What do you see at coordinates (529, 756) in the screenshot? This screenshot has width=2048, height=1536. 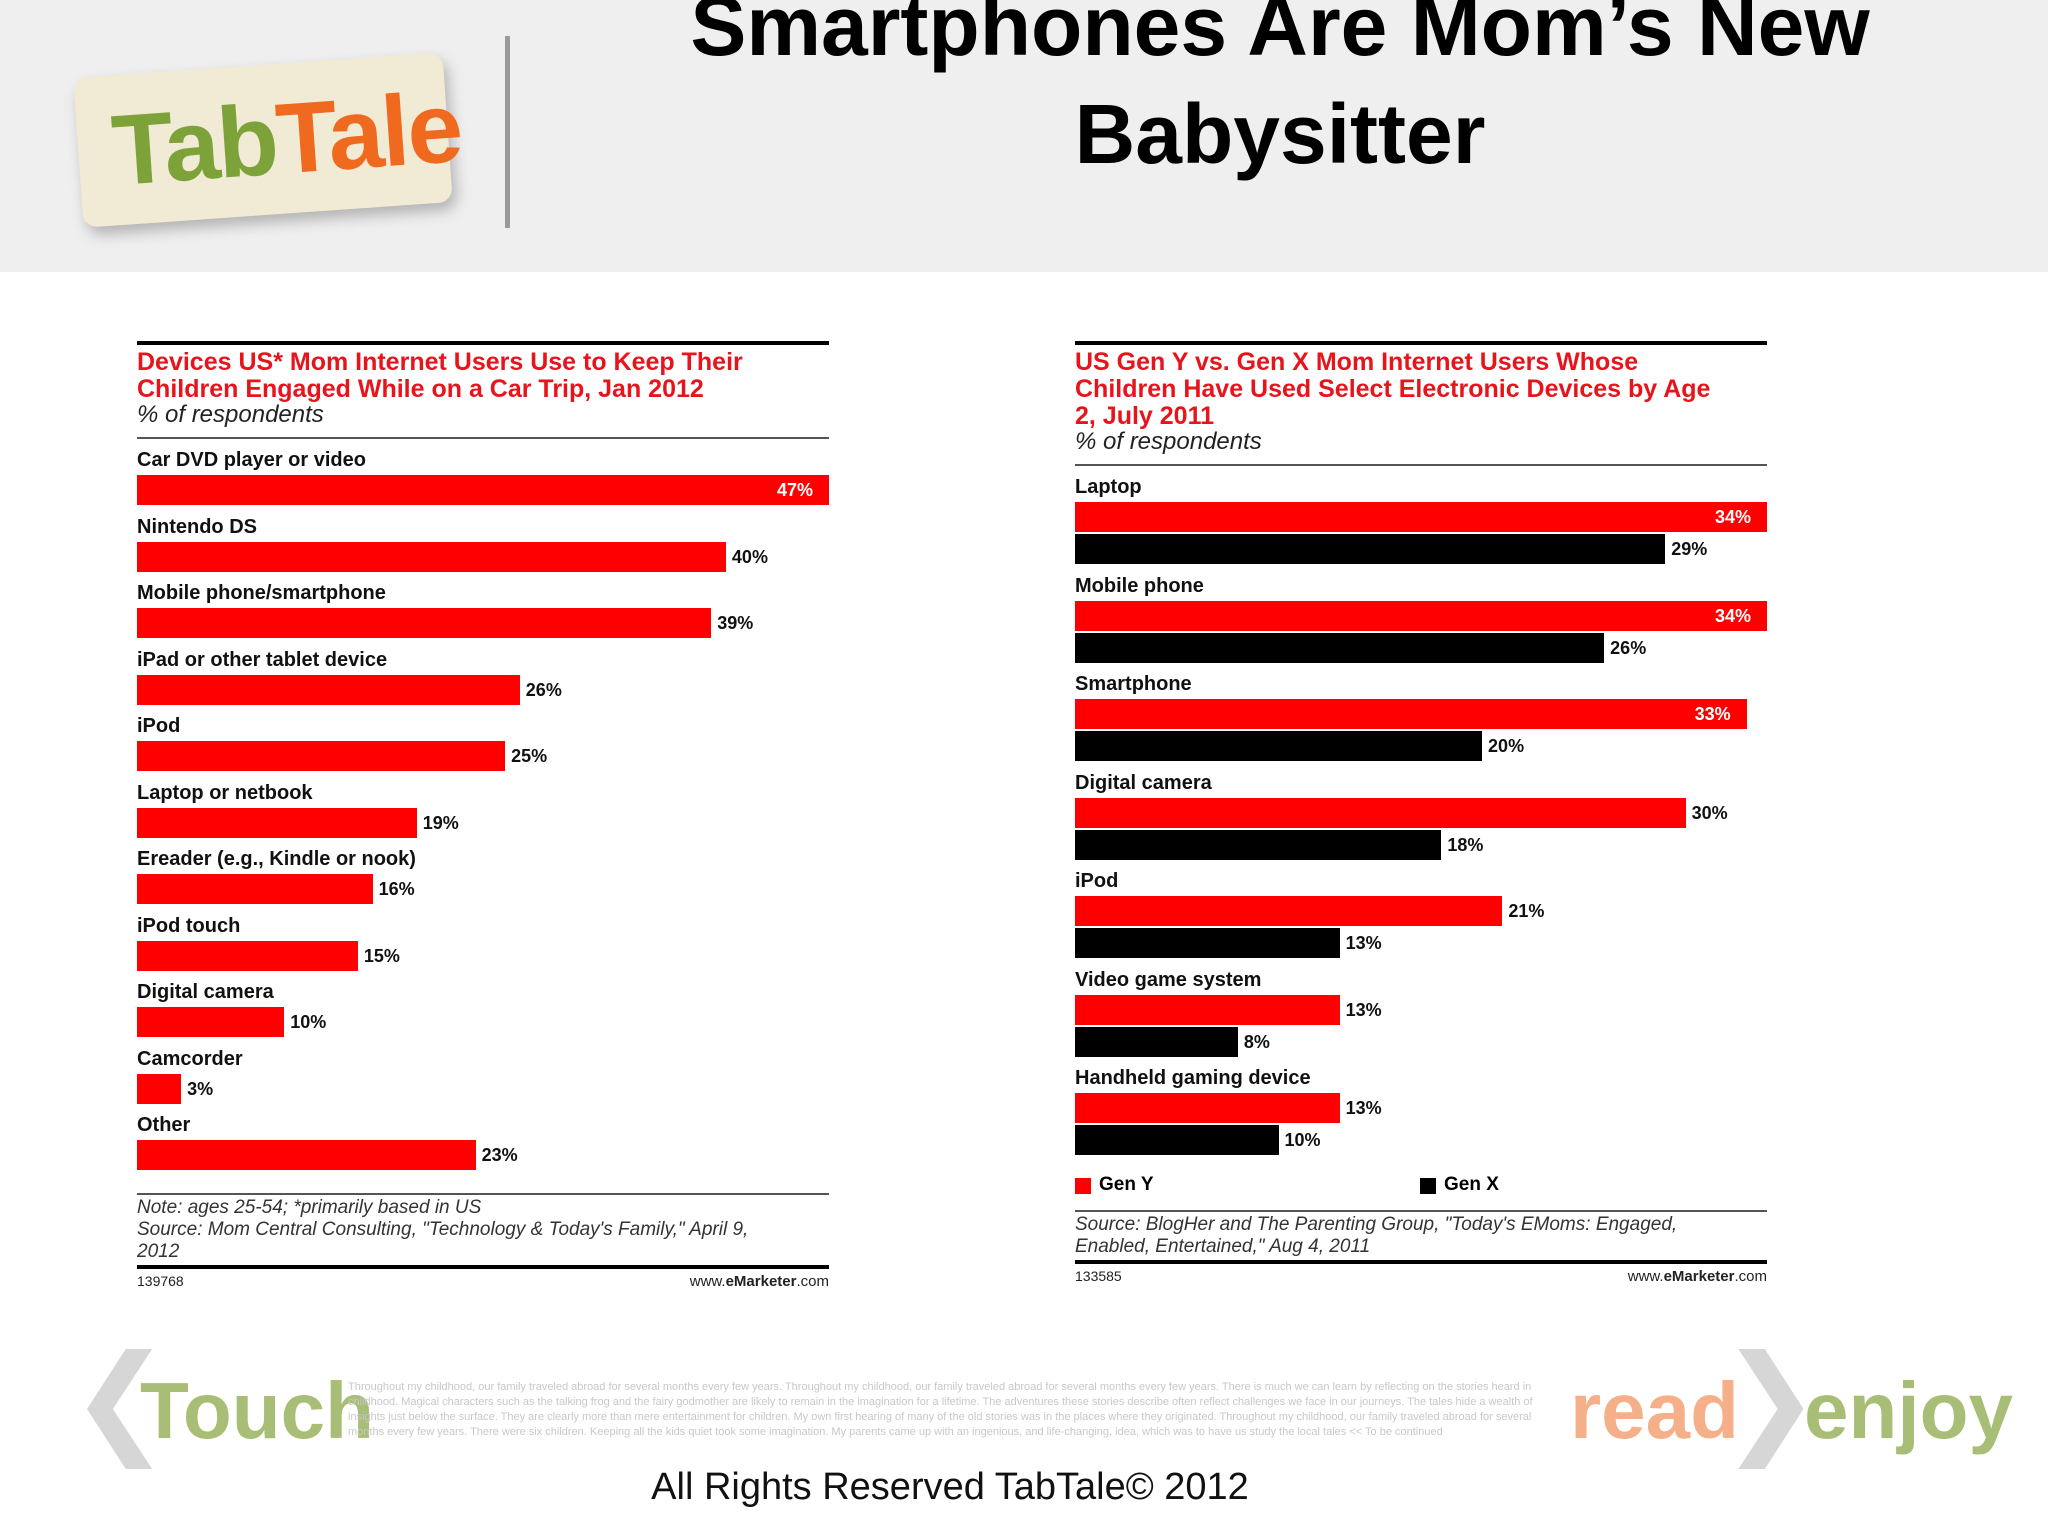 I see `value-label: 25%` at bounding box center [529, 756].